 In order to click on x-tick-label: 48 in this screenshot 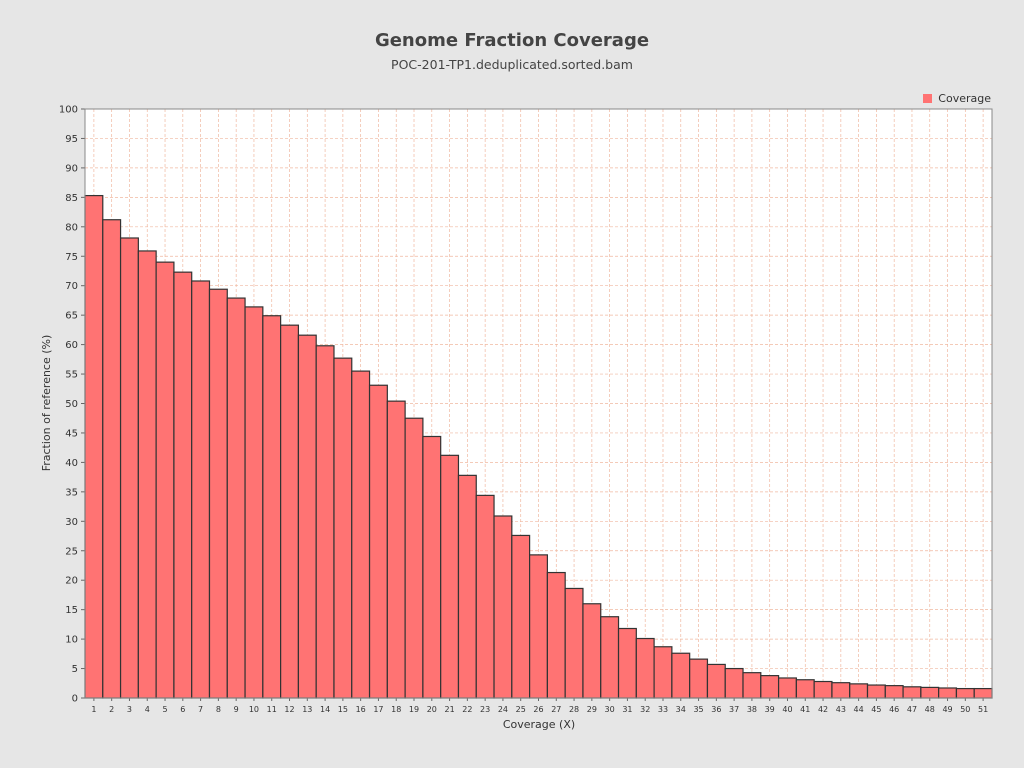, I will do `click(930, 709)`.